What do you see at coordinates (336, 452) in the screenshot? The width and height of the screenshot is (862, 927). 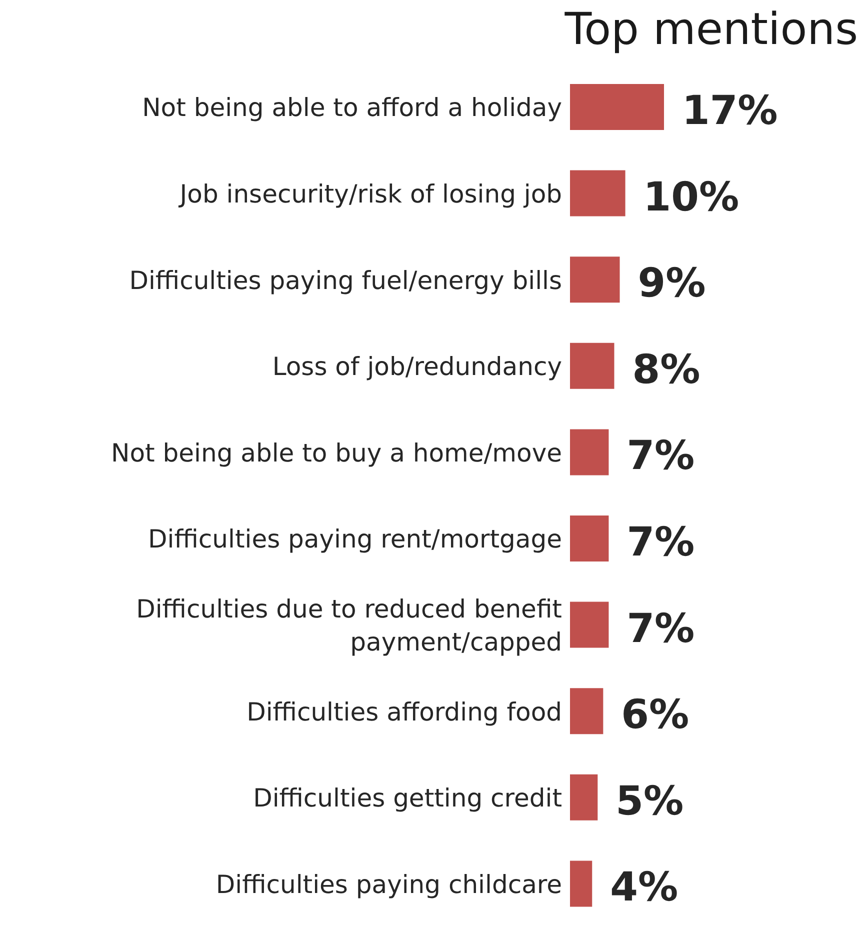 I see `y-tick-label: Not being able to buy a home/move` at bounding box center [336, 452].